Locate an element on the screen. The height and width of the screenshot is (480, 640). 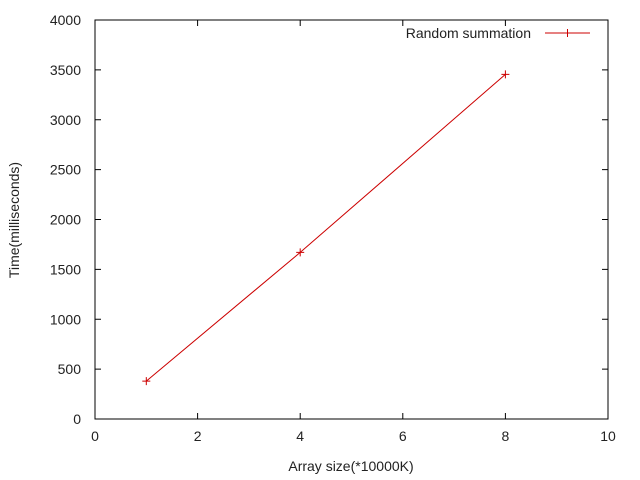
y-tick-label: 2000 is located at coordinates (65, 220).